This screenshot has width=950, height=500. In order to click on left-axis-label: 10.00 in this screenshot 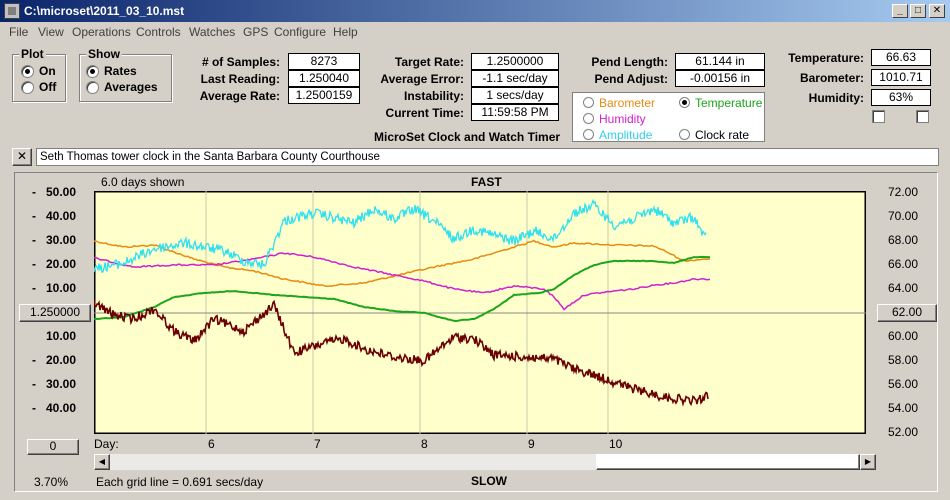, I will do `click(60, 336)`.